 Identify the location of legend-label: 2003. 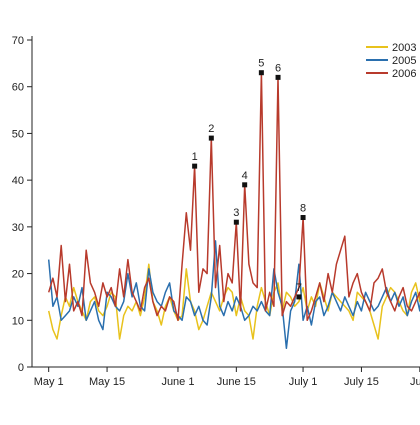
(404, 48).